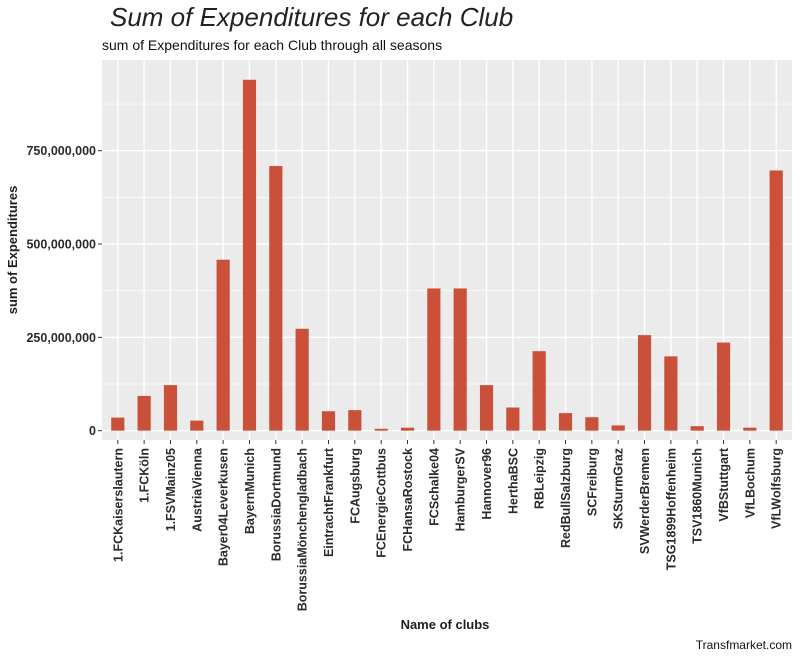 The height and width of the screenshot is (660, 800). I want to click on x-tick-label: 1.FSVMainz05, so click(171, 489).